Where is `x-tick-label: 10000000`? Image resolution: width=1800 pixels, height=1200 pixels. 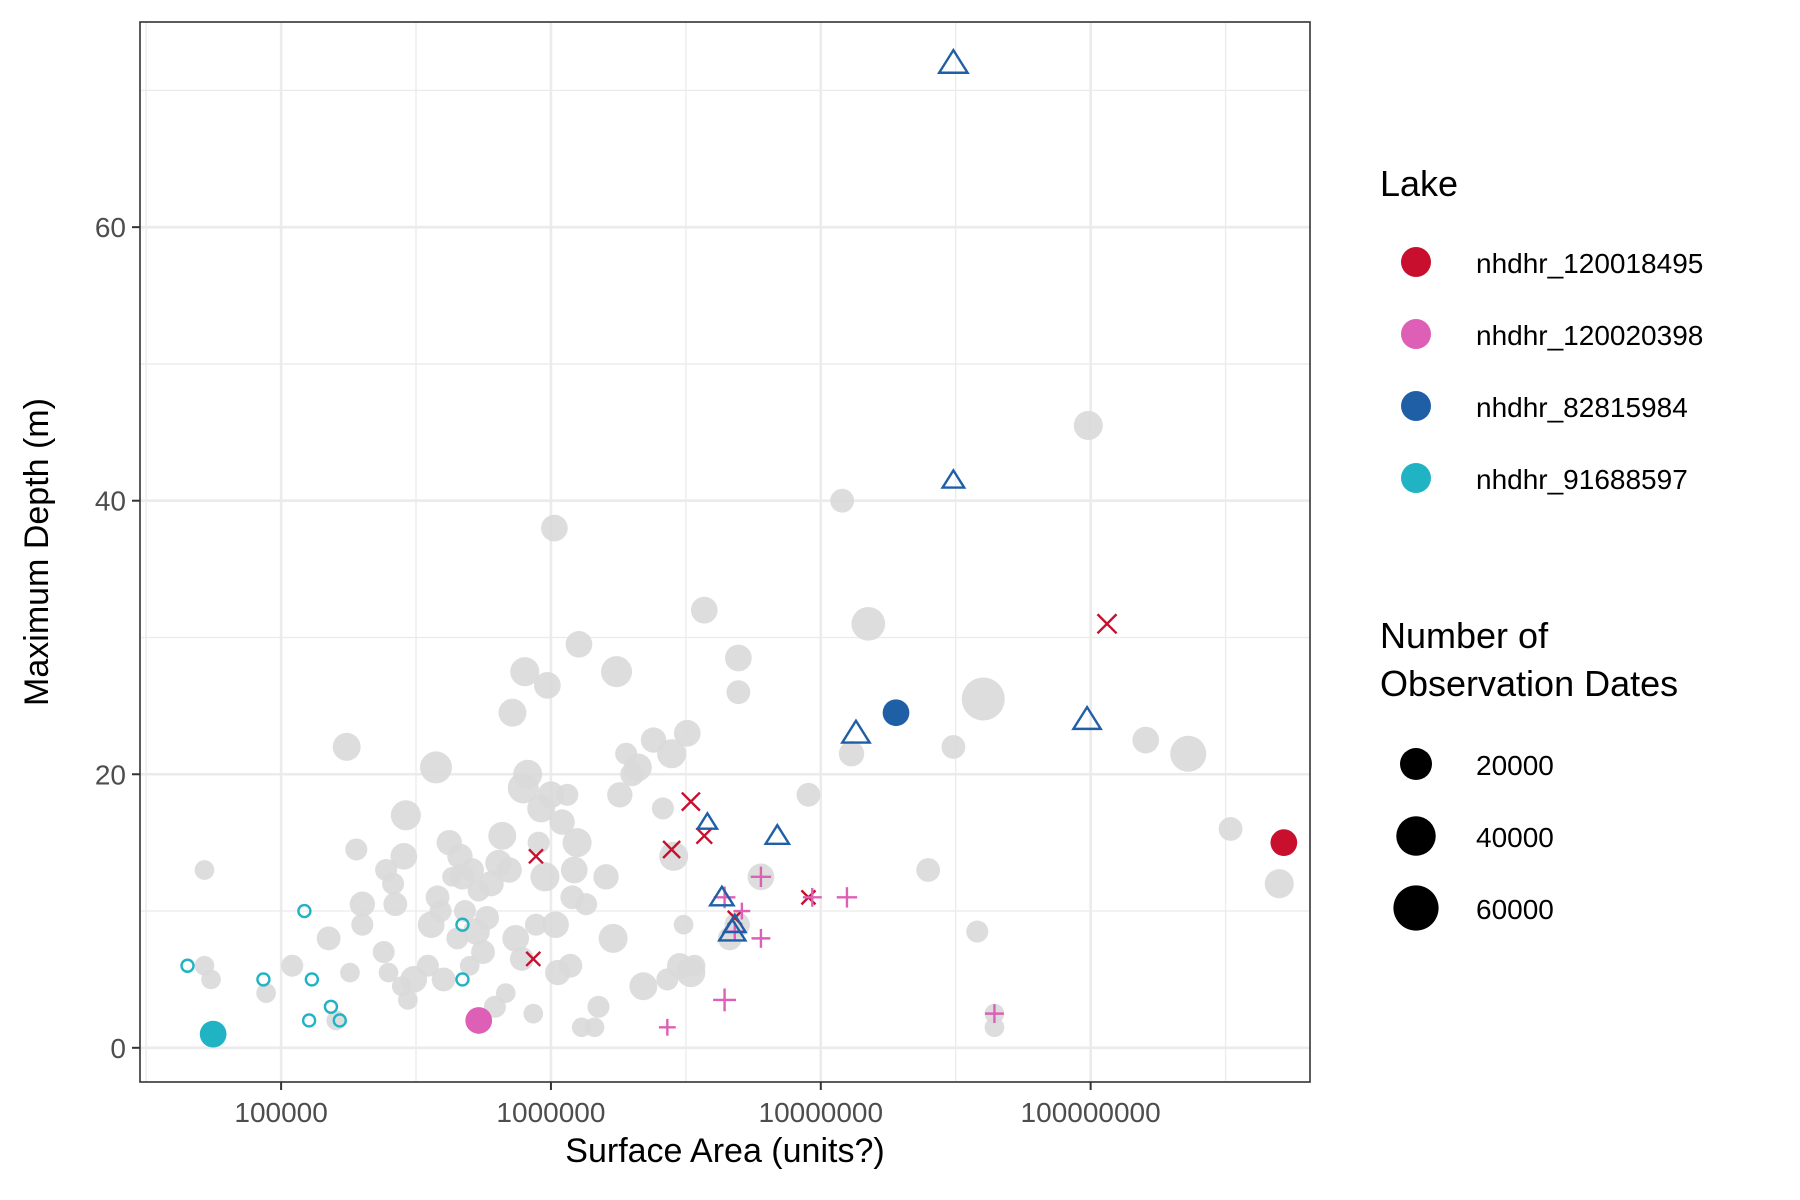 x-tick-label: 10000000 is located at coordinates (821, 1112).